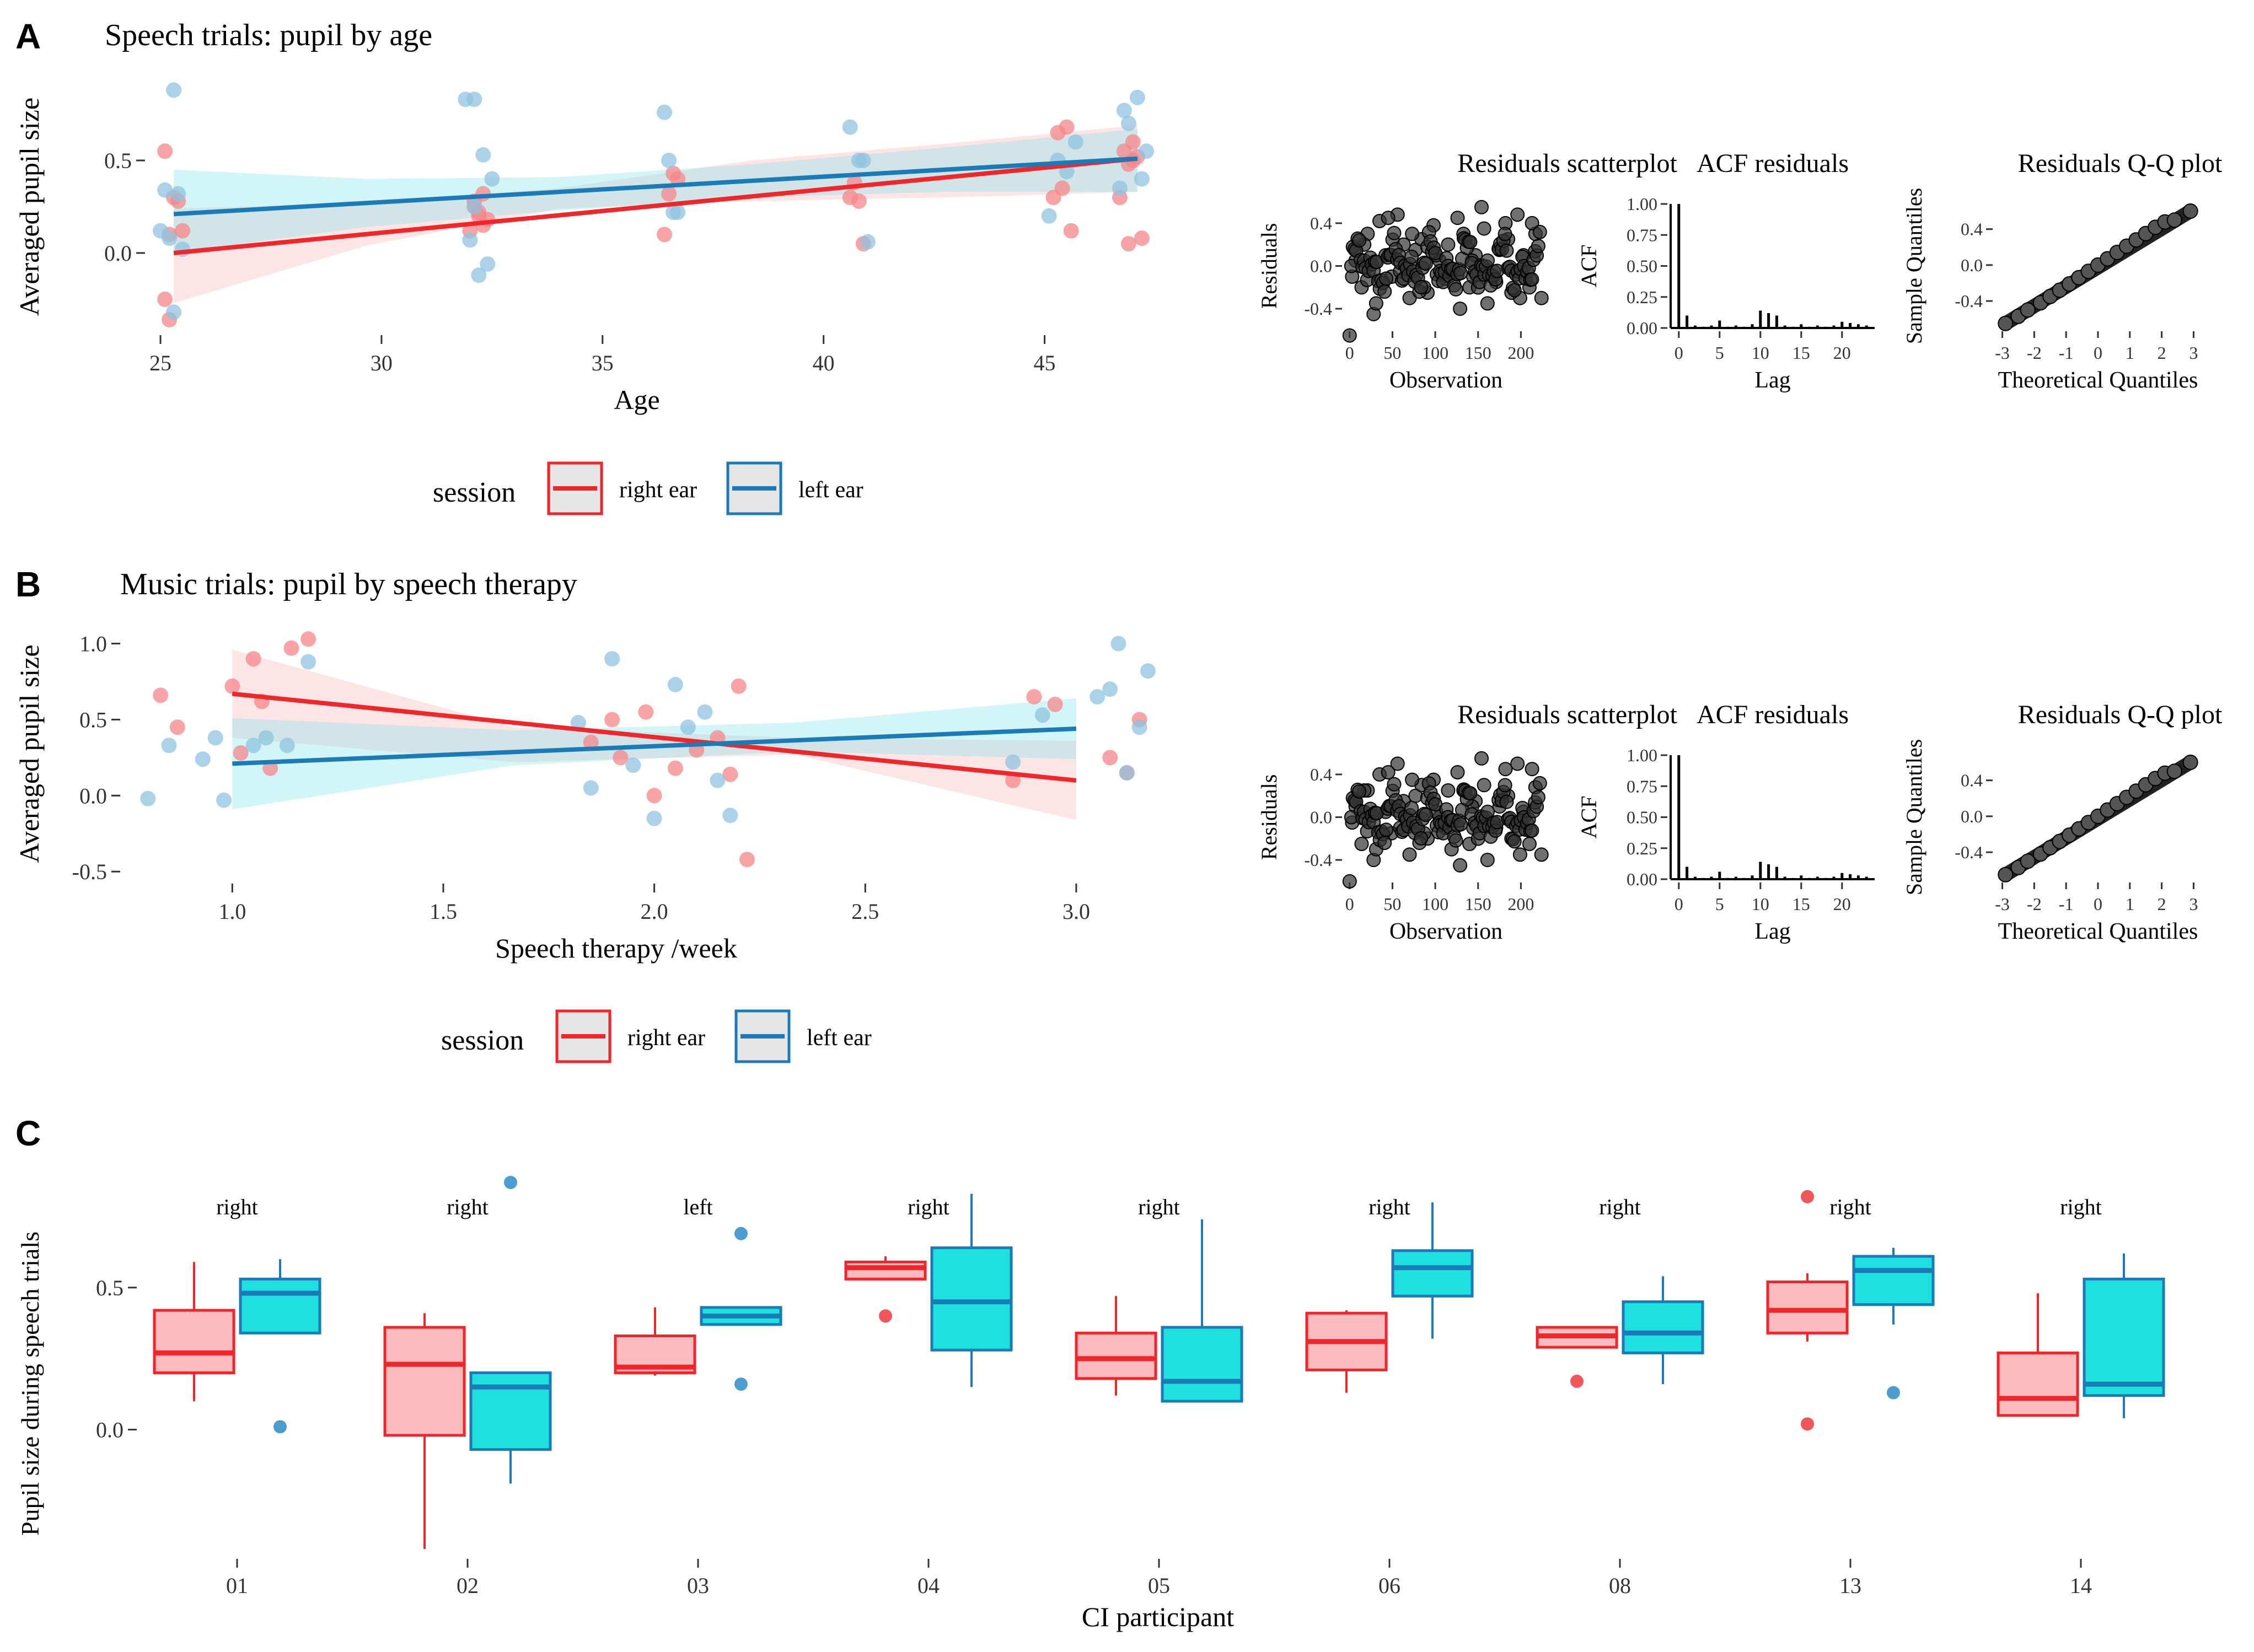 The image size is (2254, 1652). I want to click on x-tick-label: 15, so click(1801, 904).